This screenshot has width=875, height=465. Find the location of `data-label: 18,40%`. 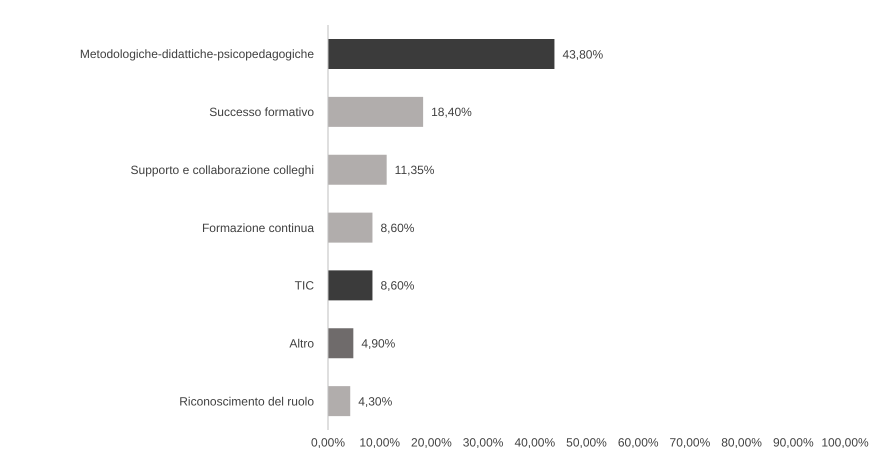

data-label: 18,40% is located at coordinates (451, 112).